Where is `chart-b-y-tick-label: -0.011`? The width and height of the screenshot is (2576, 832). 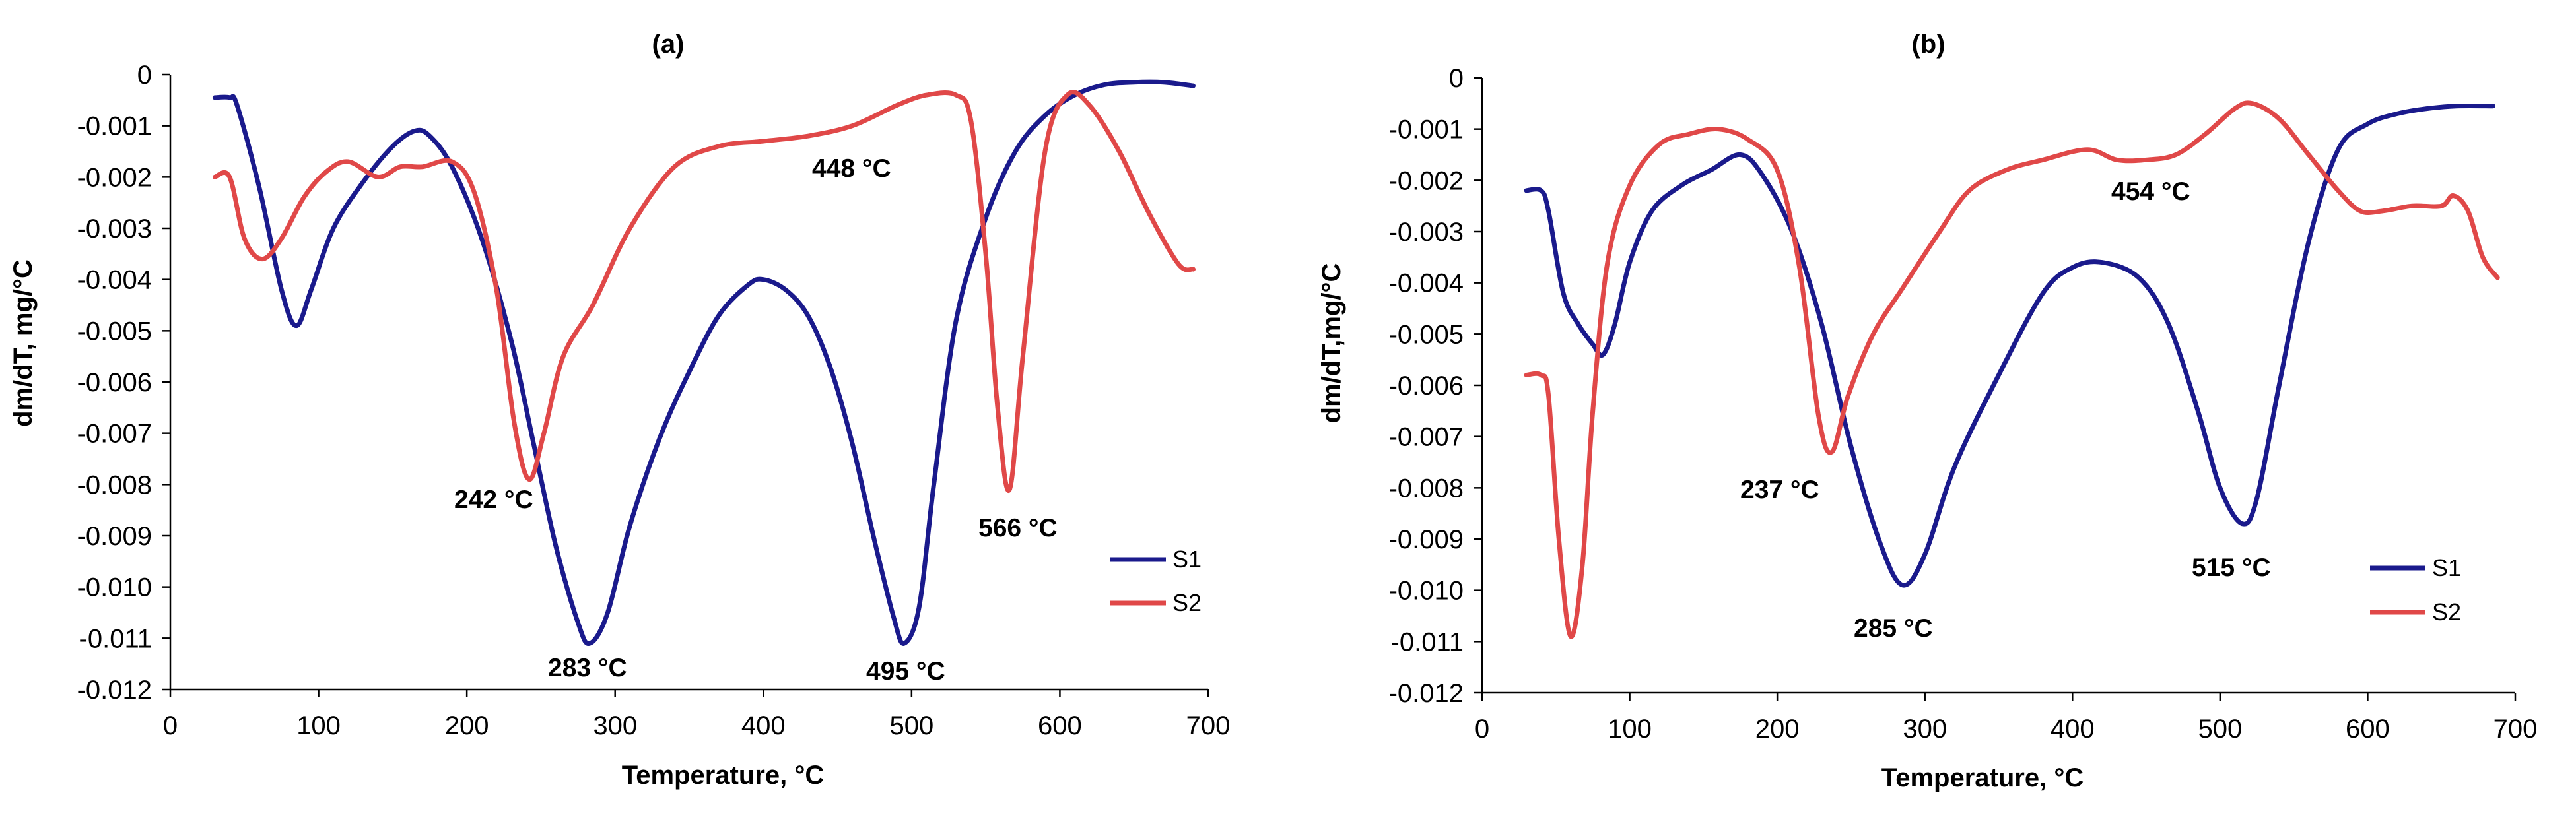 chart-b-y-tick-label: -0.011 is located at coordinates (1428, 641).